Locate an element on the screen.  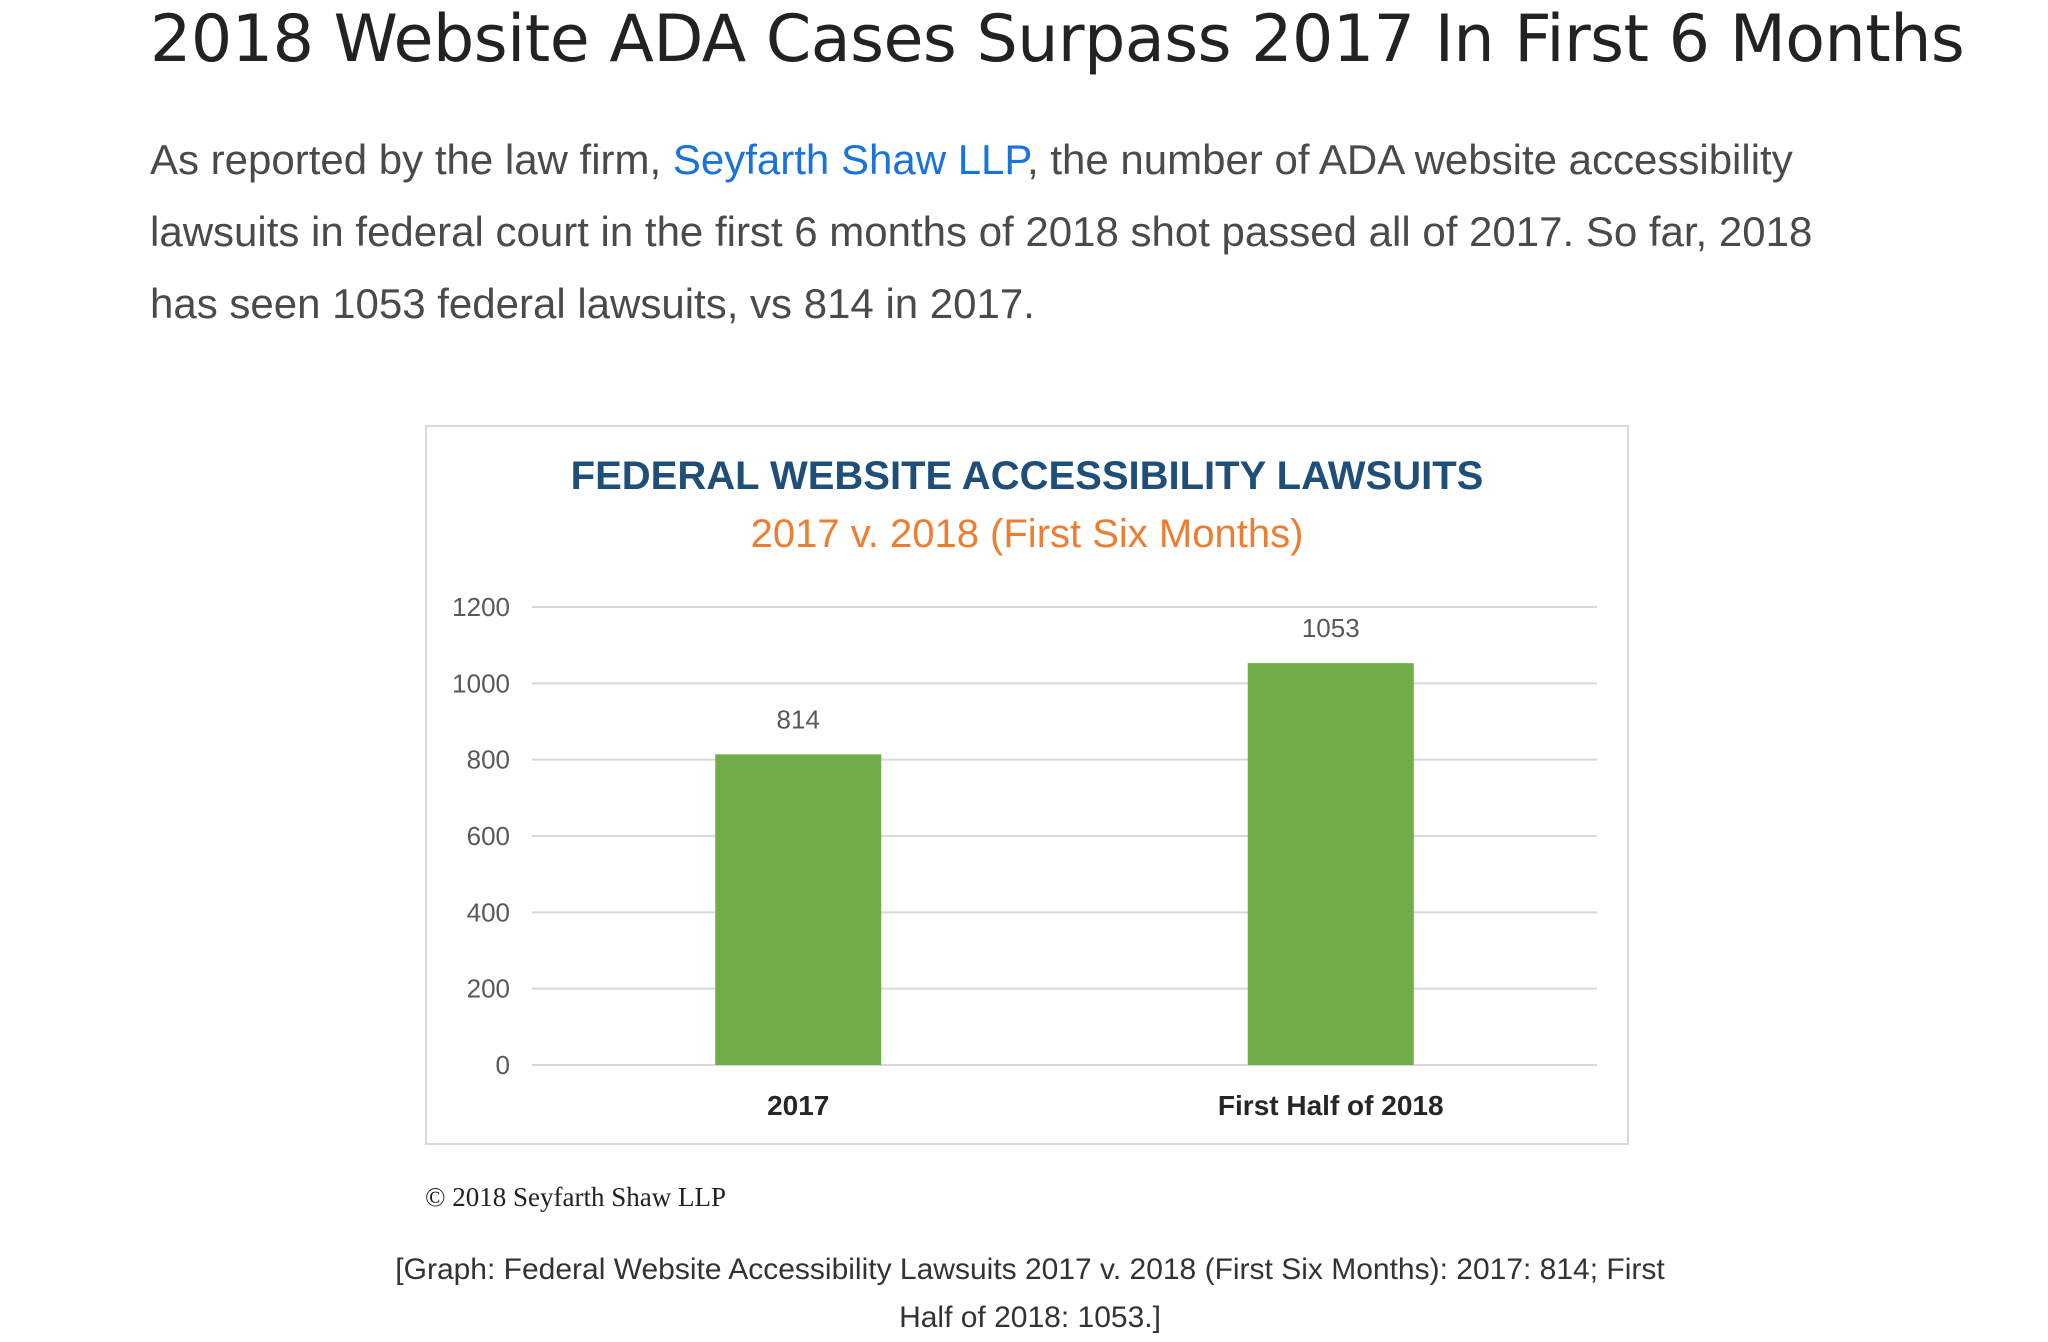
lede-text-start: As reported by the law firm, is located at coordinates (411, 159).